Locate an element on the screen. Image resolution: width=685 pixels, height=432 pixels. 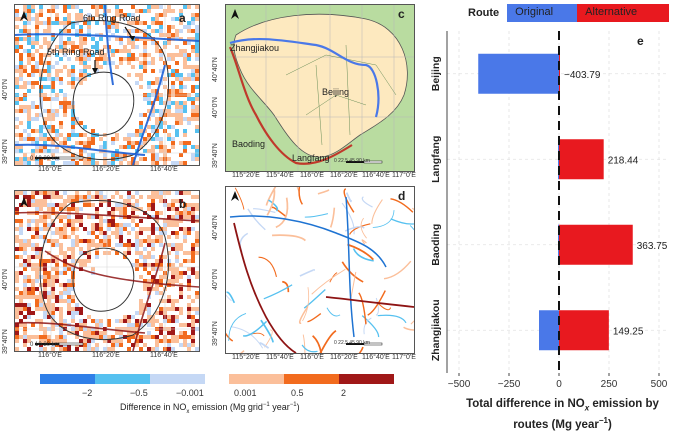
map-b-svg is located at coordinates (107, 271).